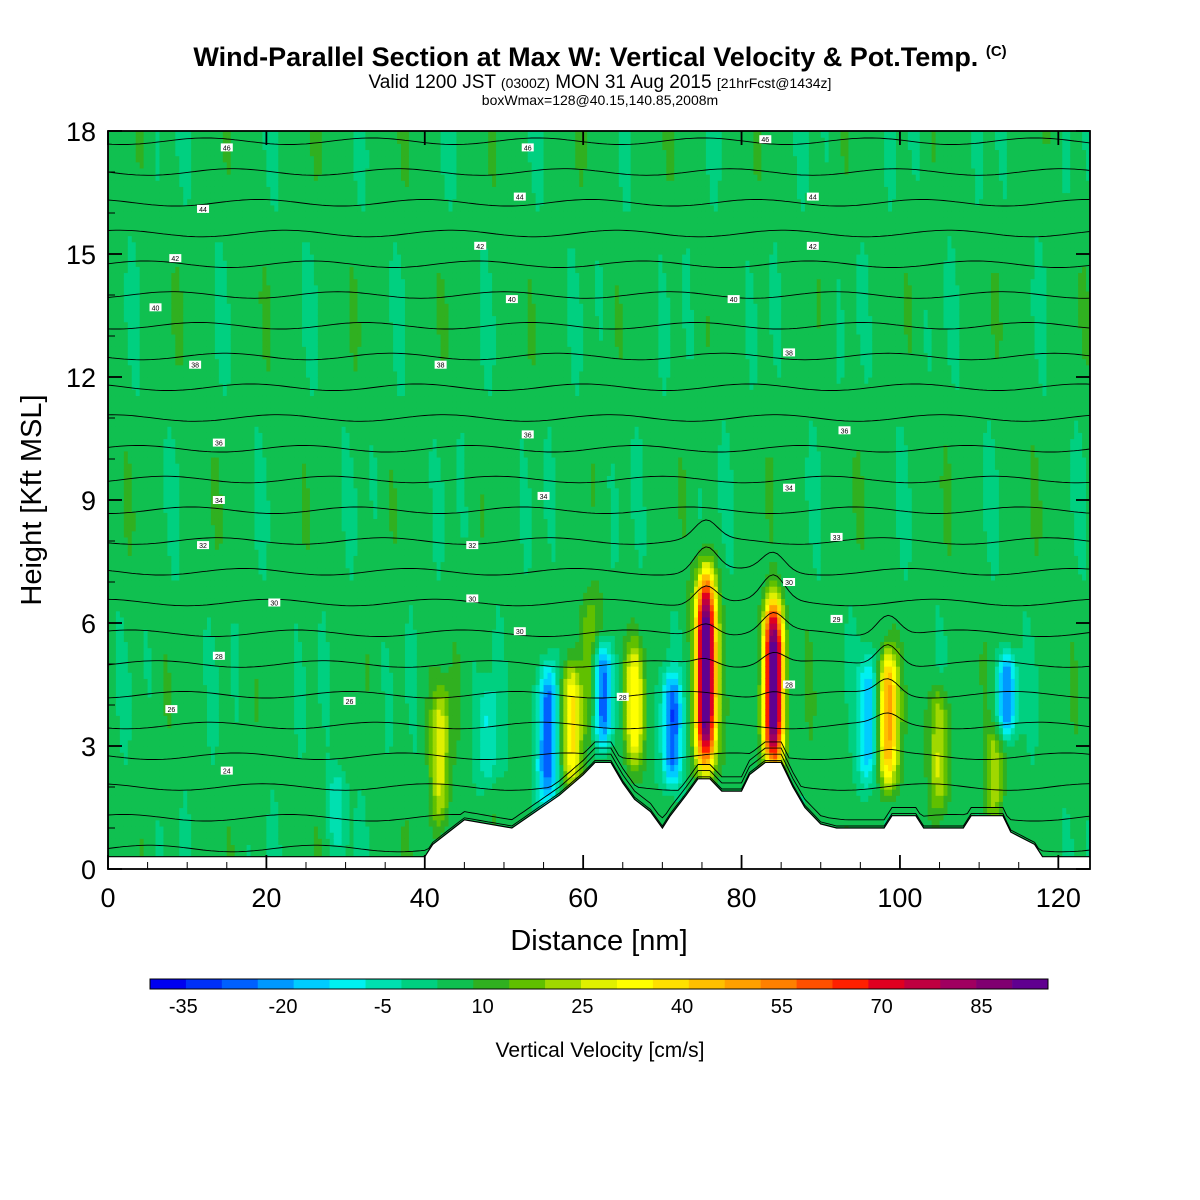 The height and width of the screenshot is (1200, 1200). Describe the element at coordinates (107, 898) in the screenshot. I see `x-tick-label: 0` at that location.